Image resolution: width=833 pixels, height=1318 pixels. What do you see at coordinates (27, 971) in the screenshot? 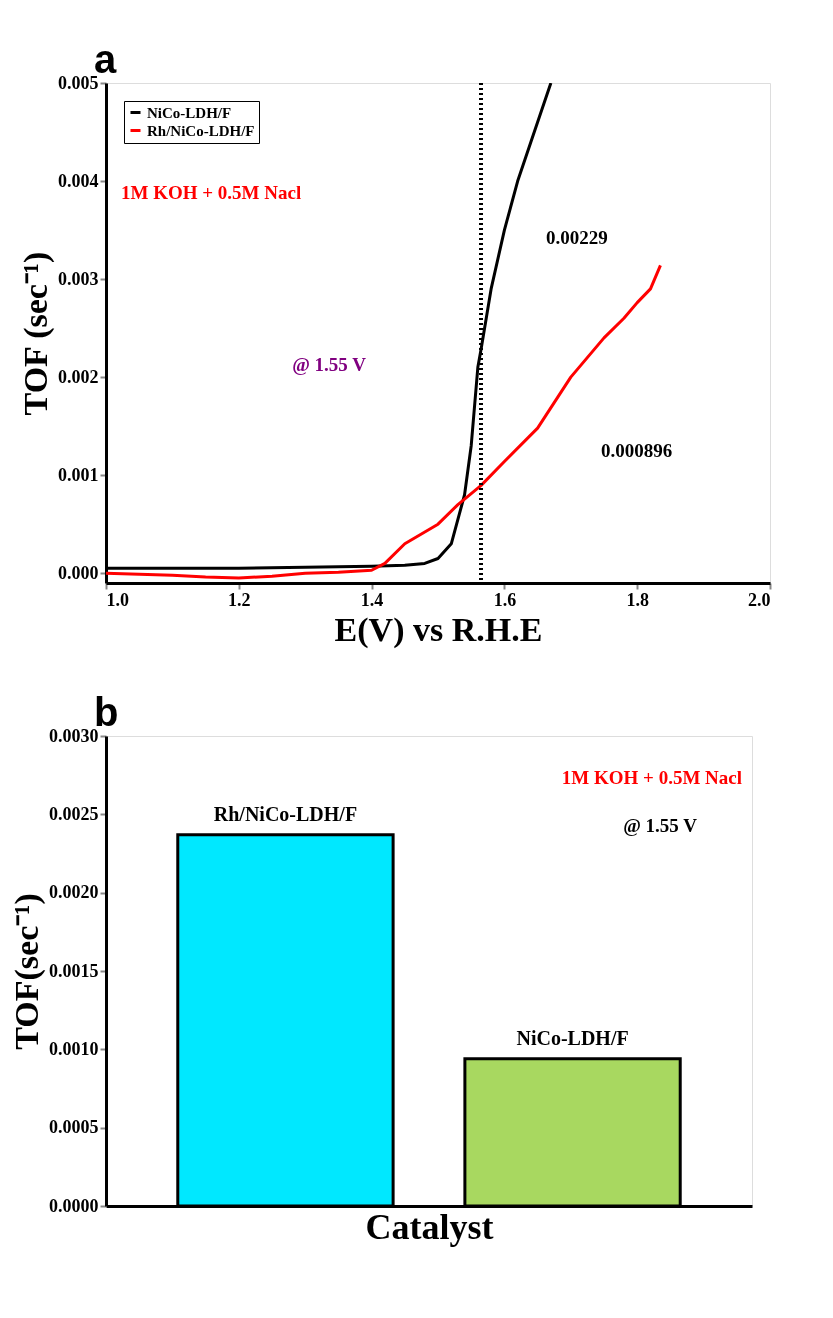
I see `y-axis-title: TOF(sec⁻¹)` at bounding box center [27, 971].